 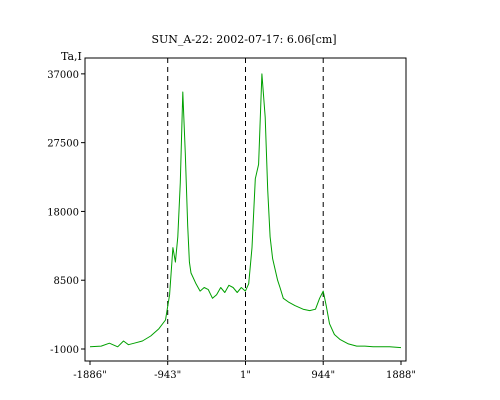 What do you see at coordinates (401, 375) in the screenshot?
I see `x-tick-label: 1888"` at bounding box center [401, 375].